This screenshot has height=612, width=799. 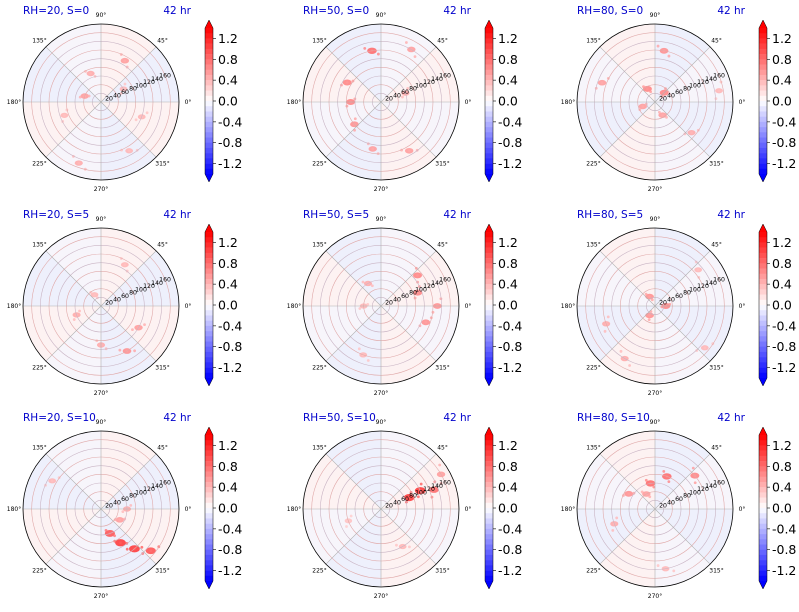 What do you see at coordinates (782, 59) in the screenshot?
I see `colorbar-tick-label: 0.8` at bounding box center [782, 59].